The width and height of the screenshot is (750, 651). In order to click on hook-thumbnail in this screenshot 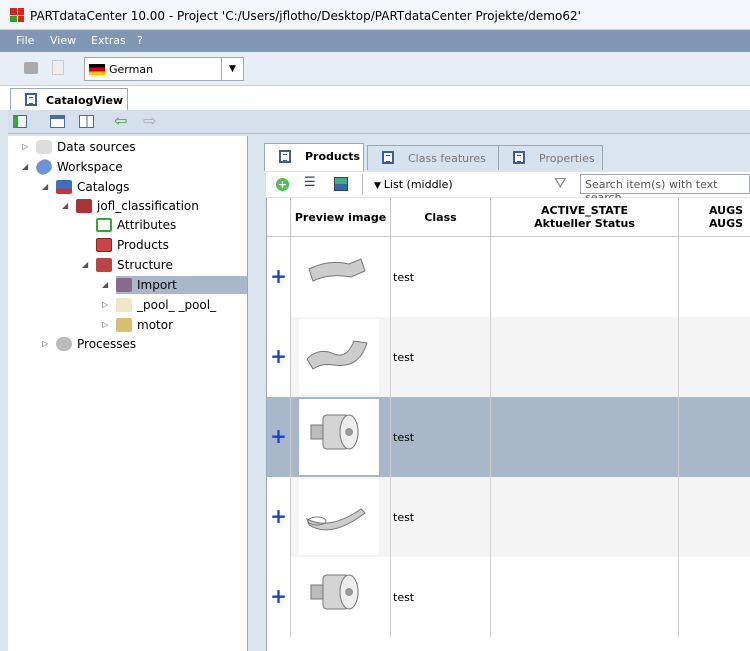, I will do `click(339, 517)`.